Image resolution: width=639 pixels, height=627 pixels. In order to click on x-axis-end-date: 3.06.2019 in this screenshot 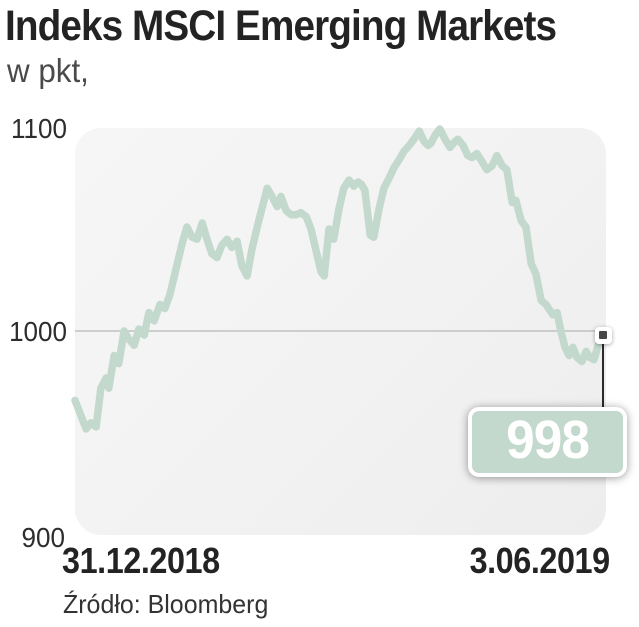, I will do `click(540, 560)`.